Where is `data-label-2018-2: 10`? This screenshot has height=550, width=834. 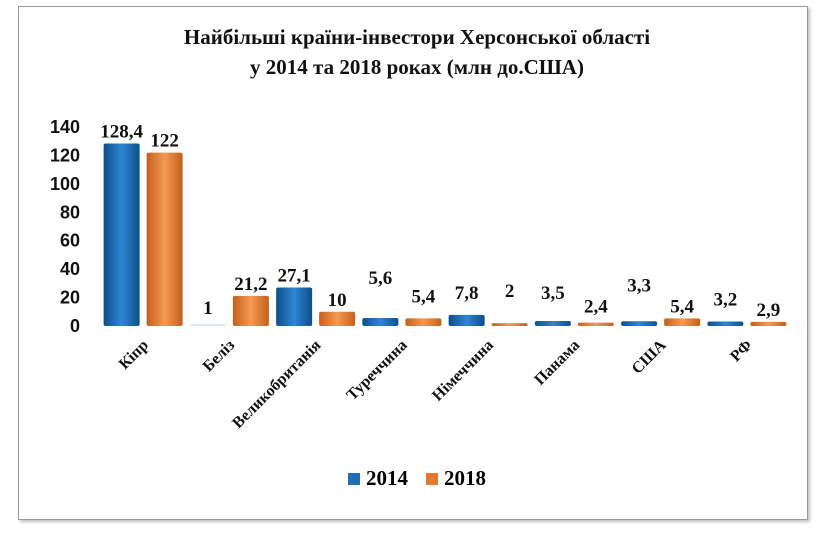 data-label-2018-2: 10 is located at coordinates (337, 300).